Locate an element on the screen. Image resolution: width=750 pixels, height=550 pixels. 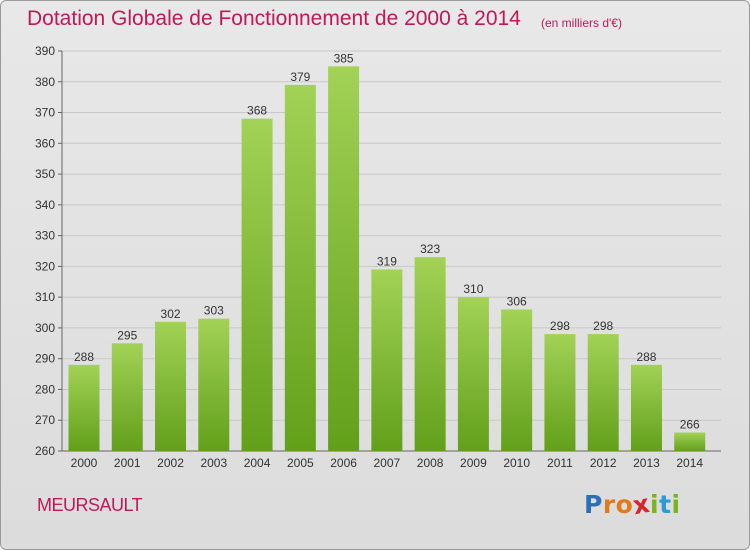
logo-letter: P is located at coordinates (593, 504).